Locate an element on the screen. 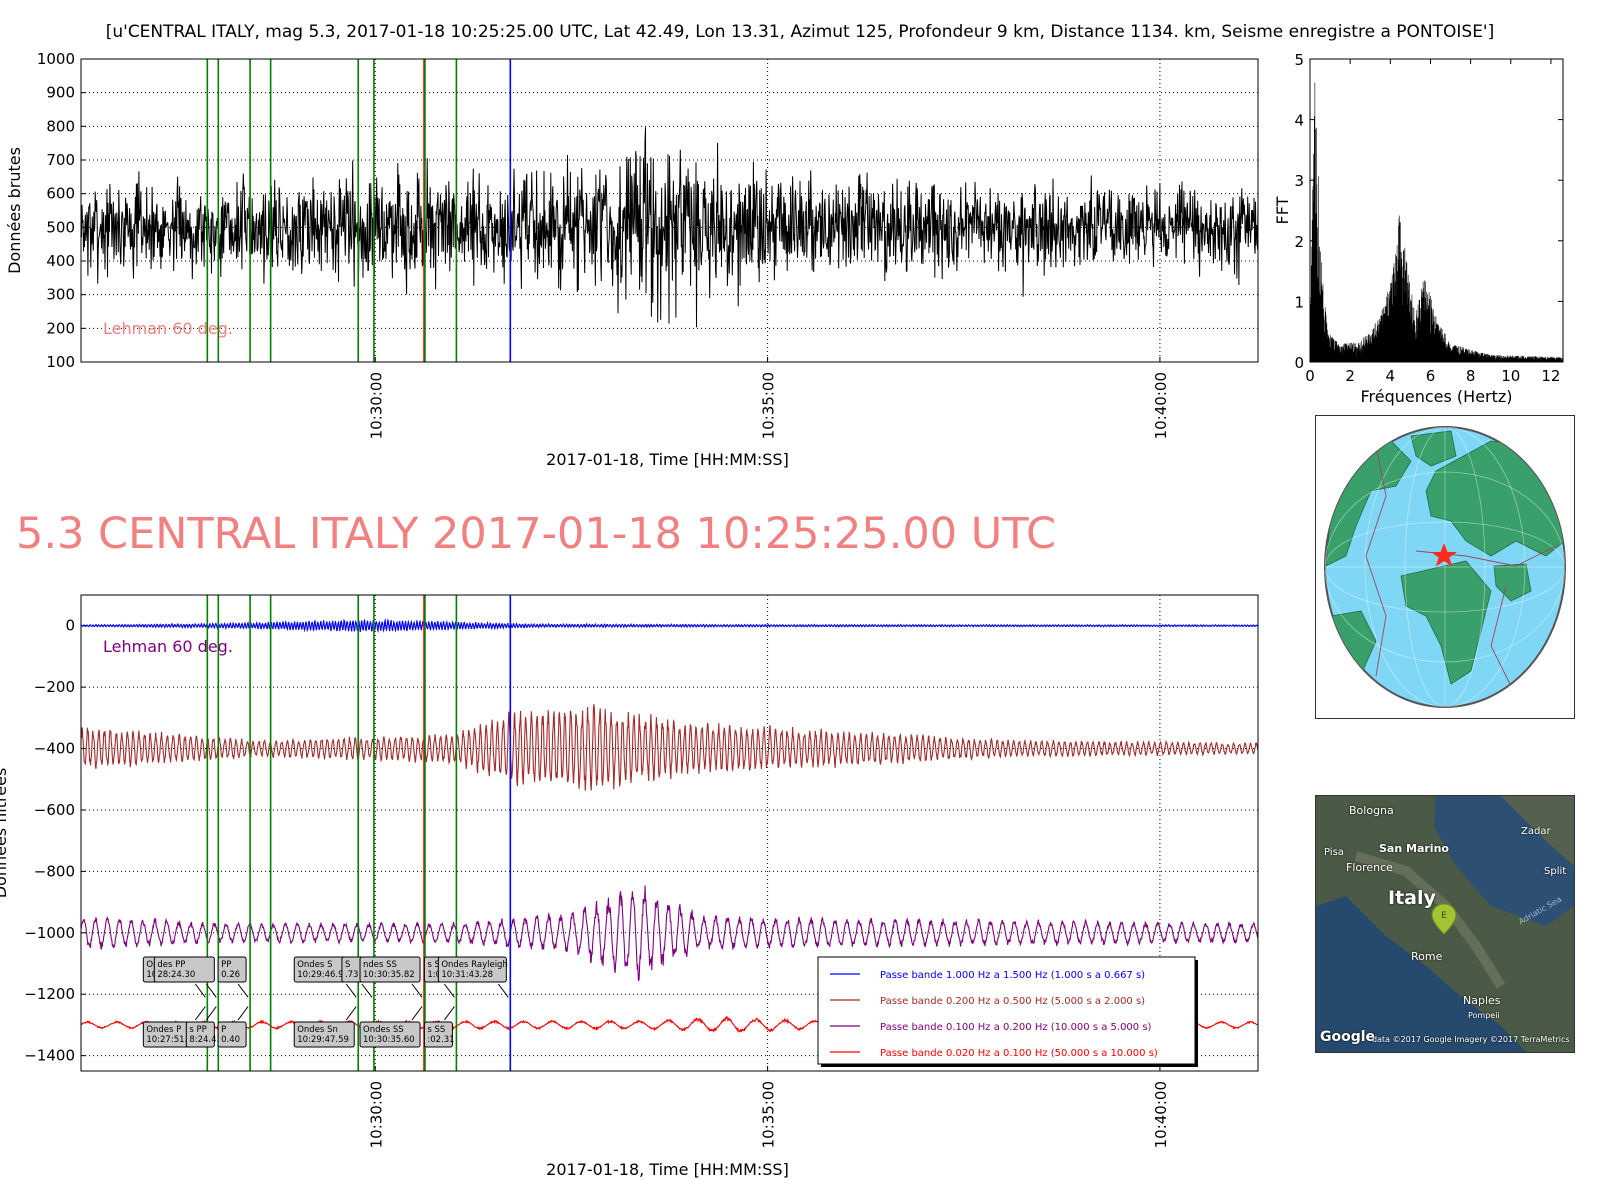 The image size is (1600, 1180). y-tick-label: 400 is located at coordinates (60, 261).